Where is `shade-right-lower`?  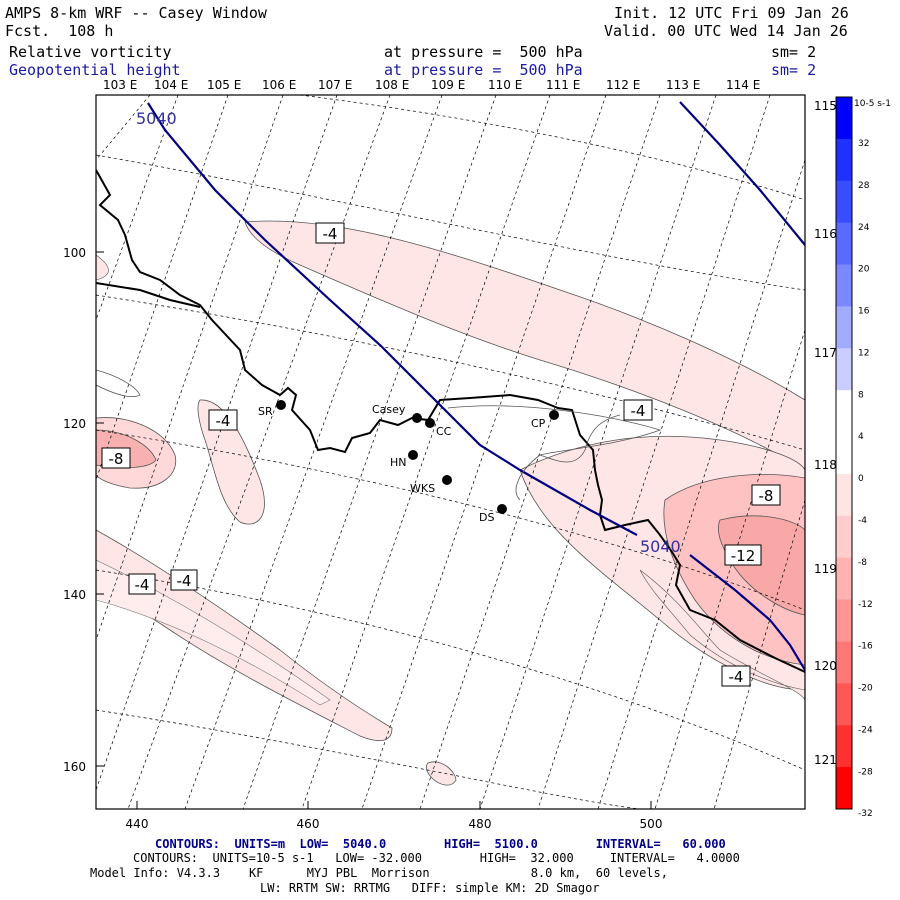
shade-right-lower is located at coordinates (722, 635).